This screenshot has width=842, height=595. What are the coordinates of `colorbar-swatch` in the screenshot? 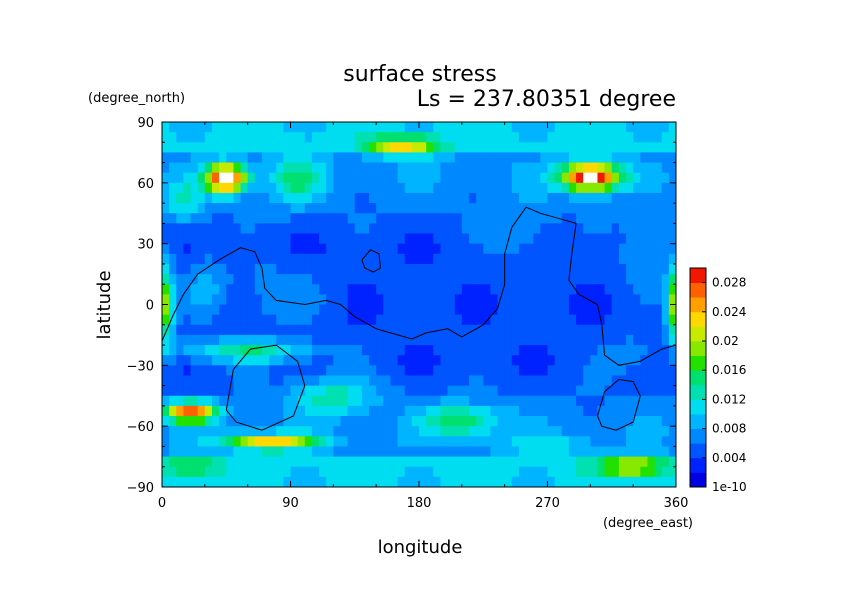 It's located at (698, 363).